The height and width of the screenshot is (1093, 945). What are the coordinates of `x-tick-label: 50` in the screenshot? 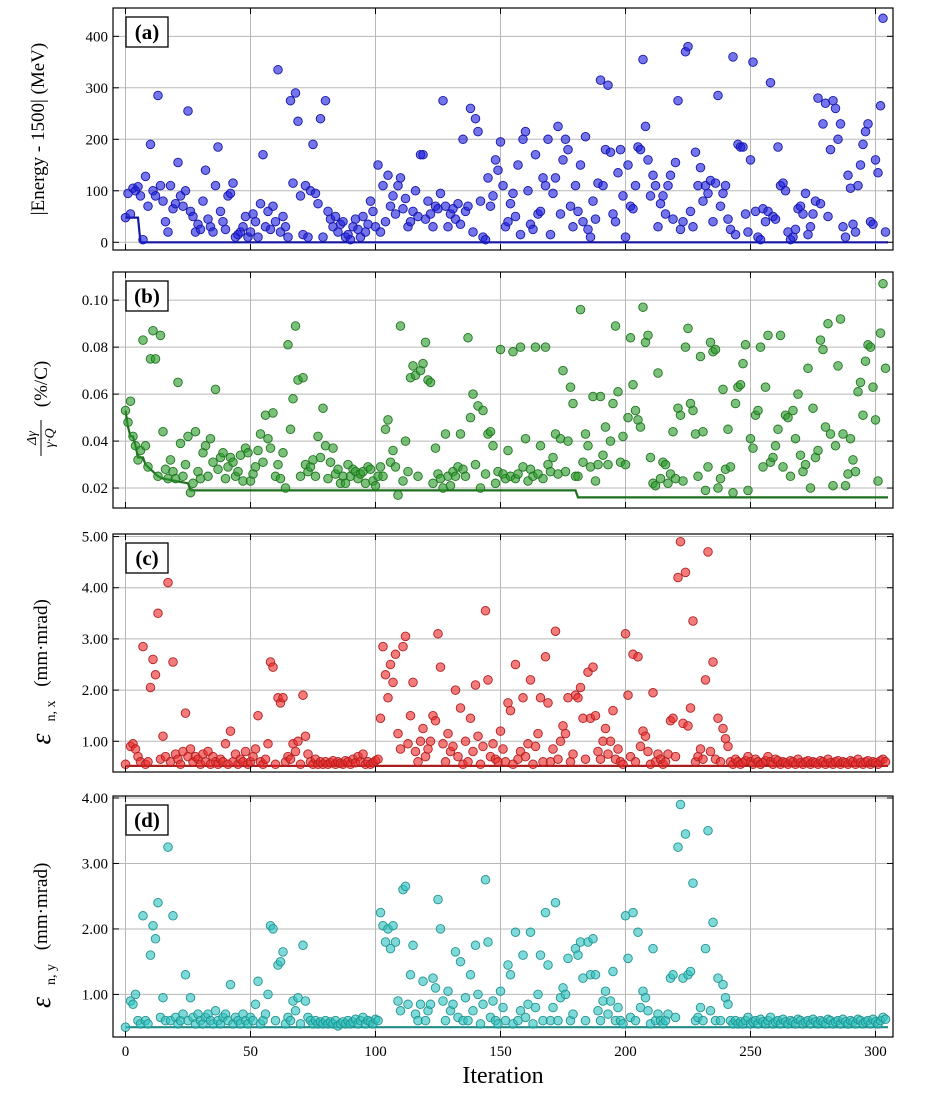 It's located at (250, 1052).